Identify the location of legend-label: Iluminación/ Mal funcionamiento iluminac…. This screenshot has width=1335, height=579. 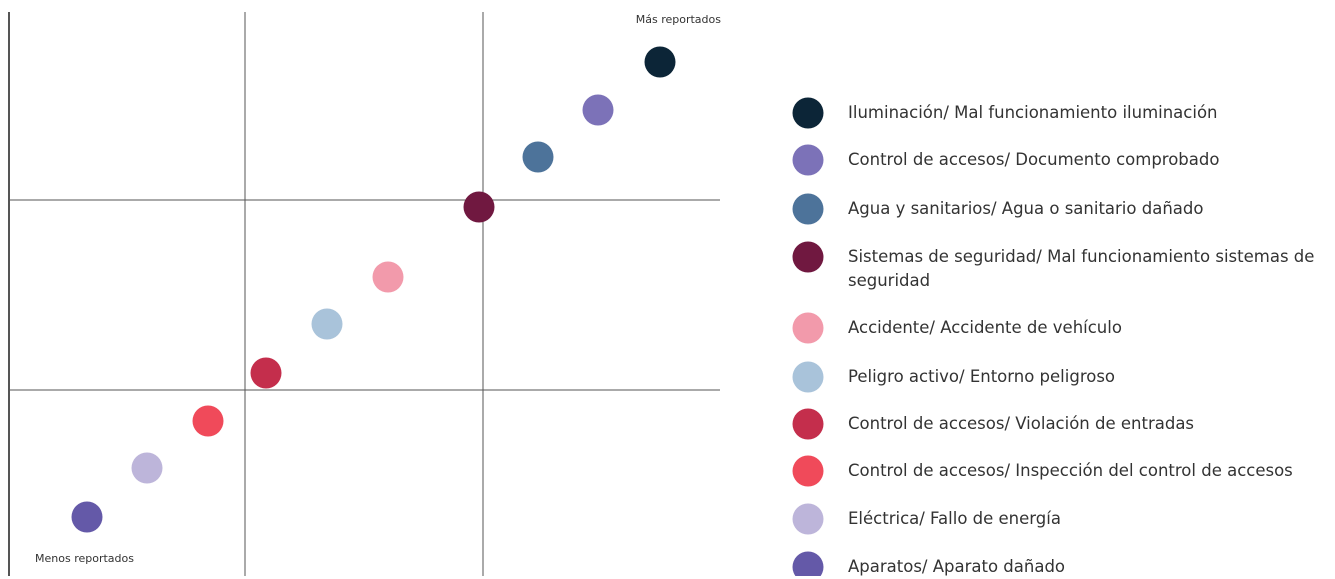
(1033, 112).